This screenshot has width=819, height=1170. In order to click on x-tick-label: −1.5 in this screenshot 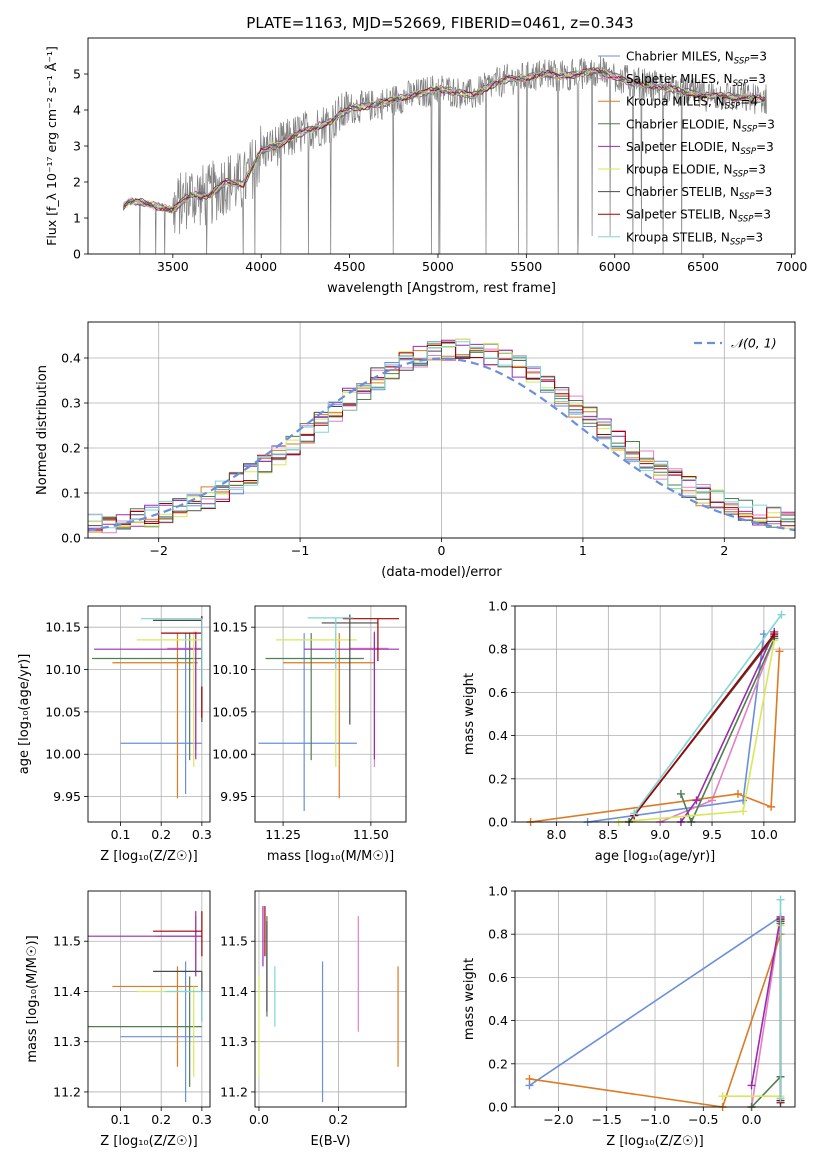, I will do `click(607, 1119)`.